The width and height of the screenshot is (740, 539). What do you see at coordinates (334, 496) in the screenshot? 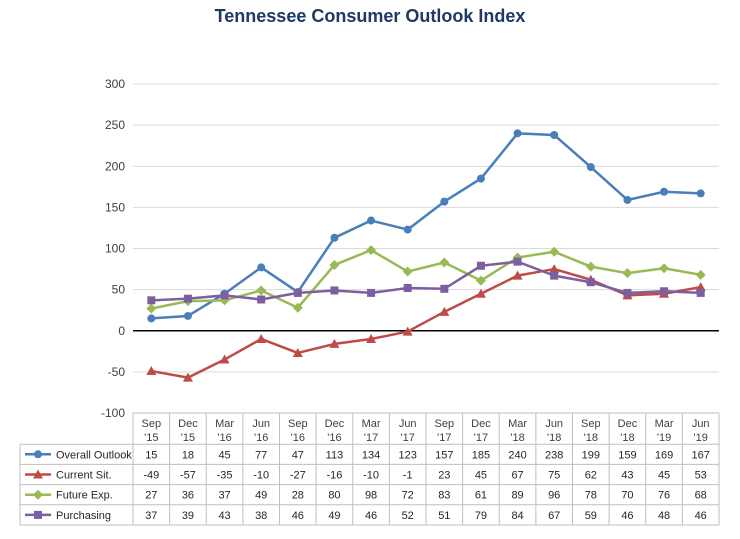
I see `table-cell: 80` at bounding box center [334, 496].